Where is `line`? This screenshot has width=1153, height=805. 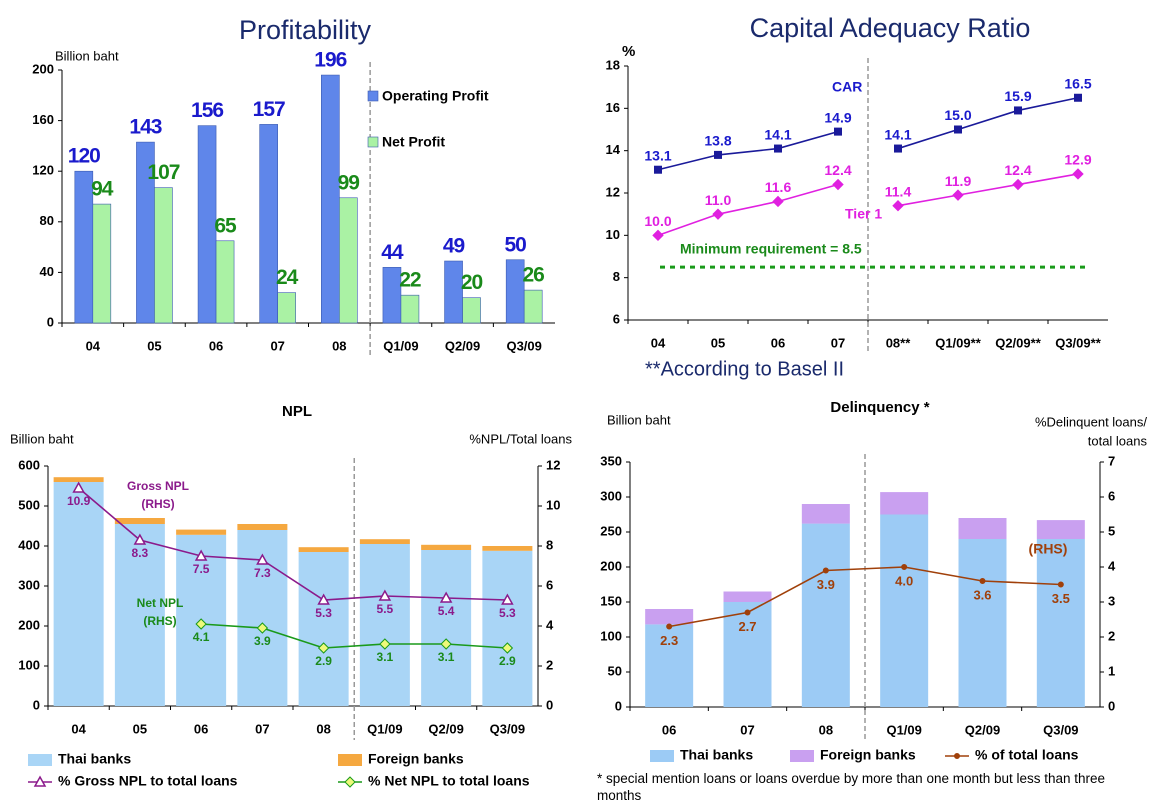 line is located at coordinates (748, 210).